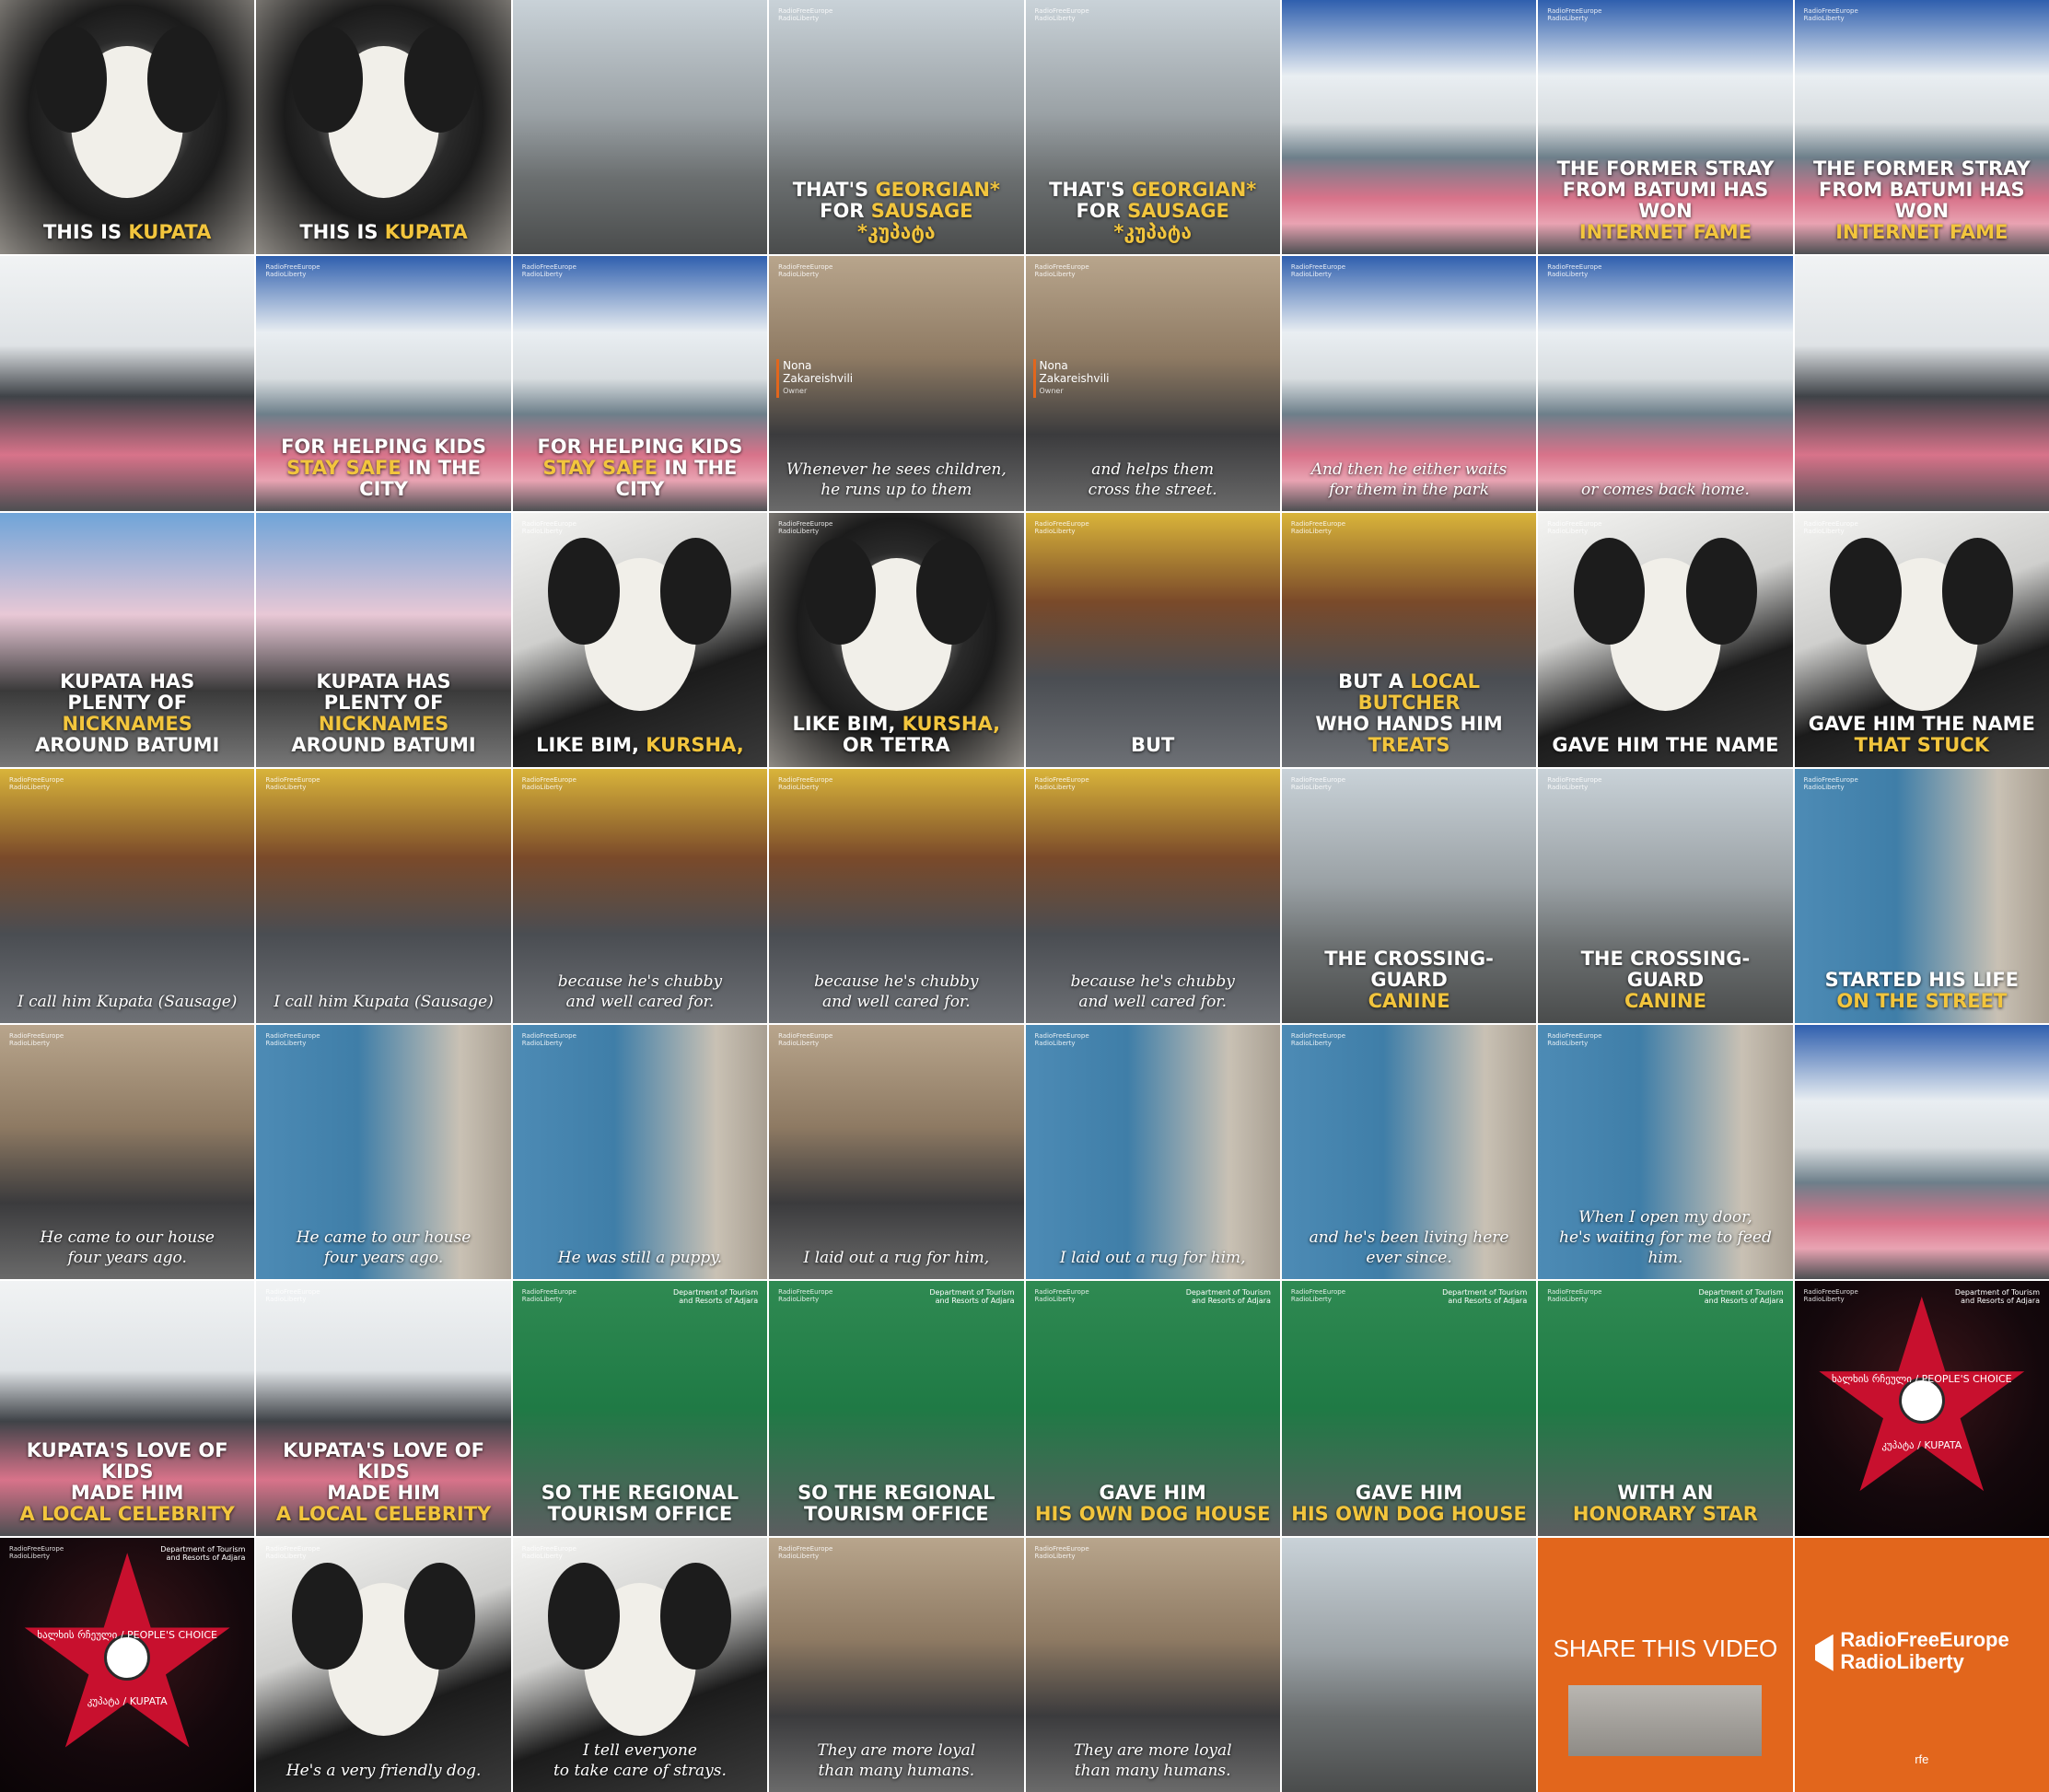  What do you see at coordinates (1665, 744) in the screenshot?
I see `frame-caption: GAVE HIM THE NAME` at bounding box center [1665, 744].